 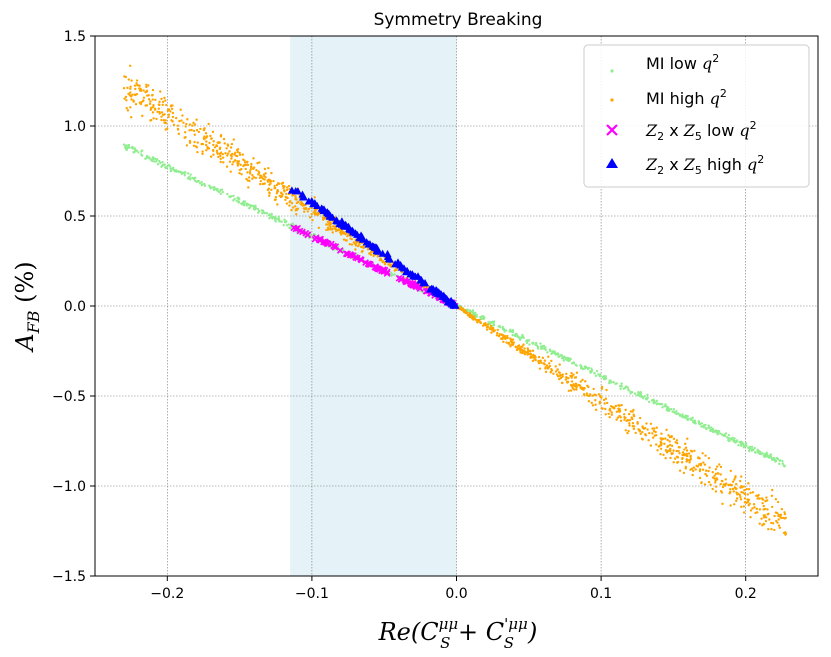 What do you see at coordinates (75, 307) in the screenshot?
I see `y-tick-label: 0.0` at bounding box center [75, 307].